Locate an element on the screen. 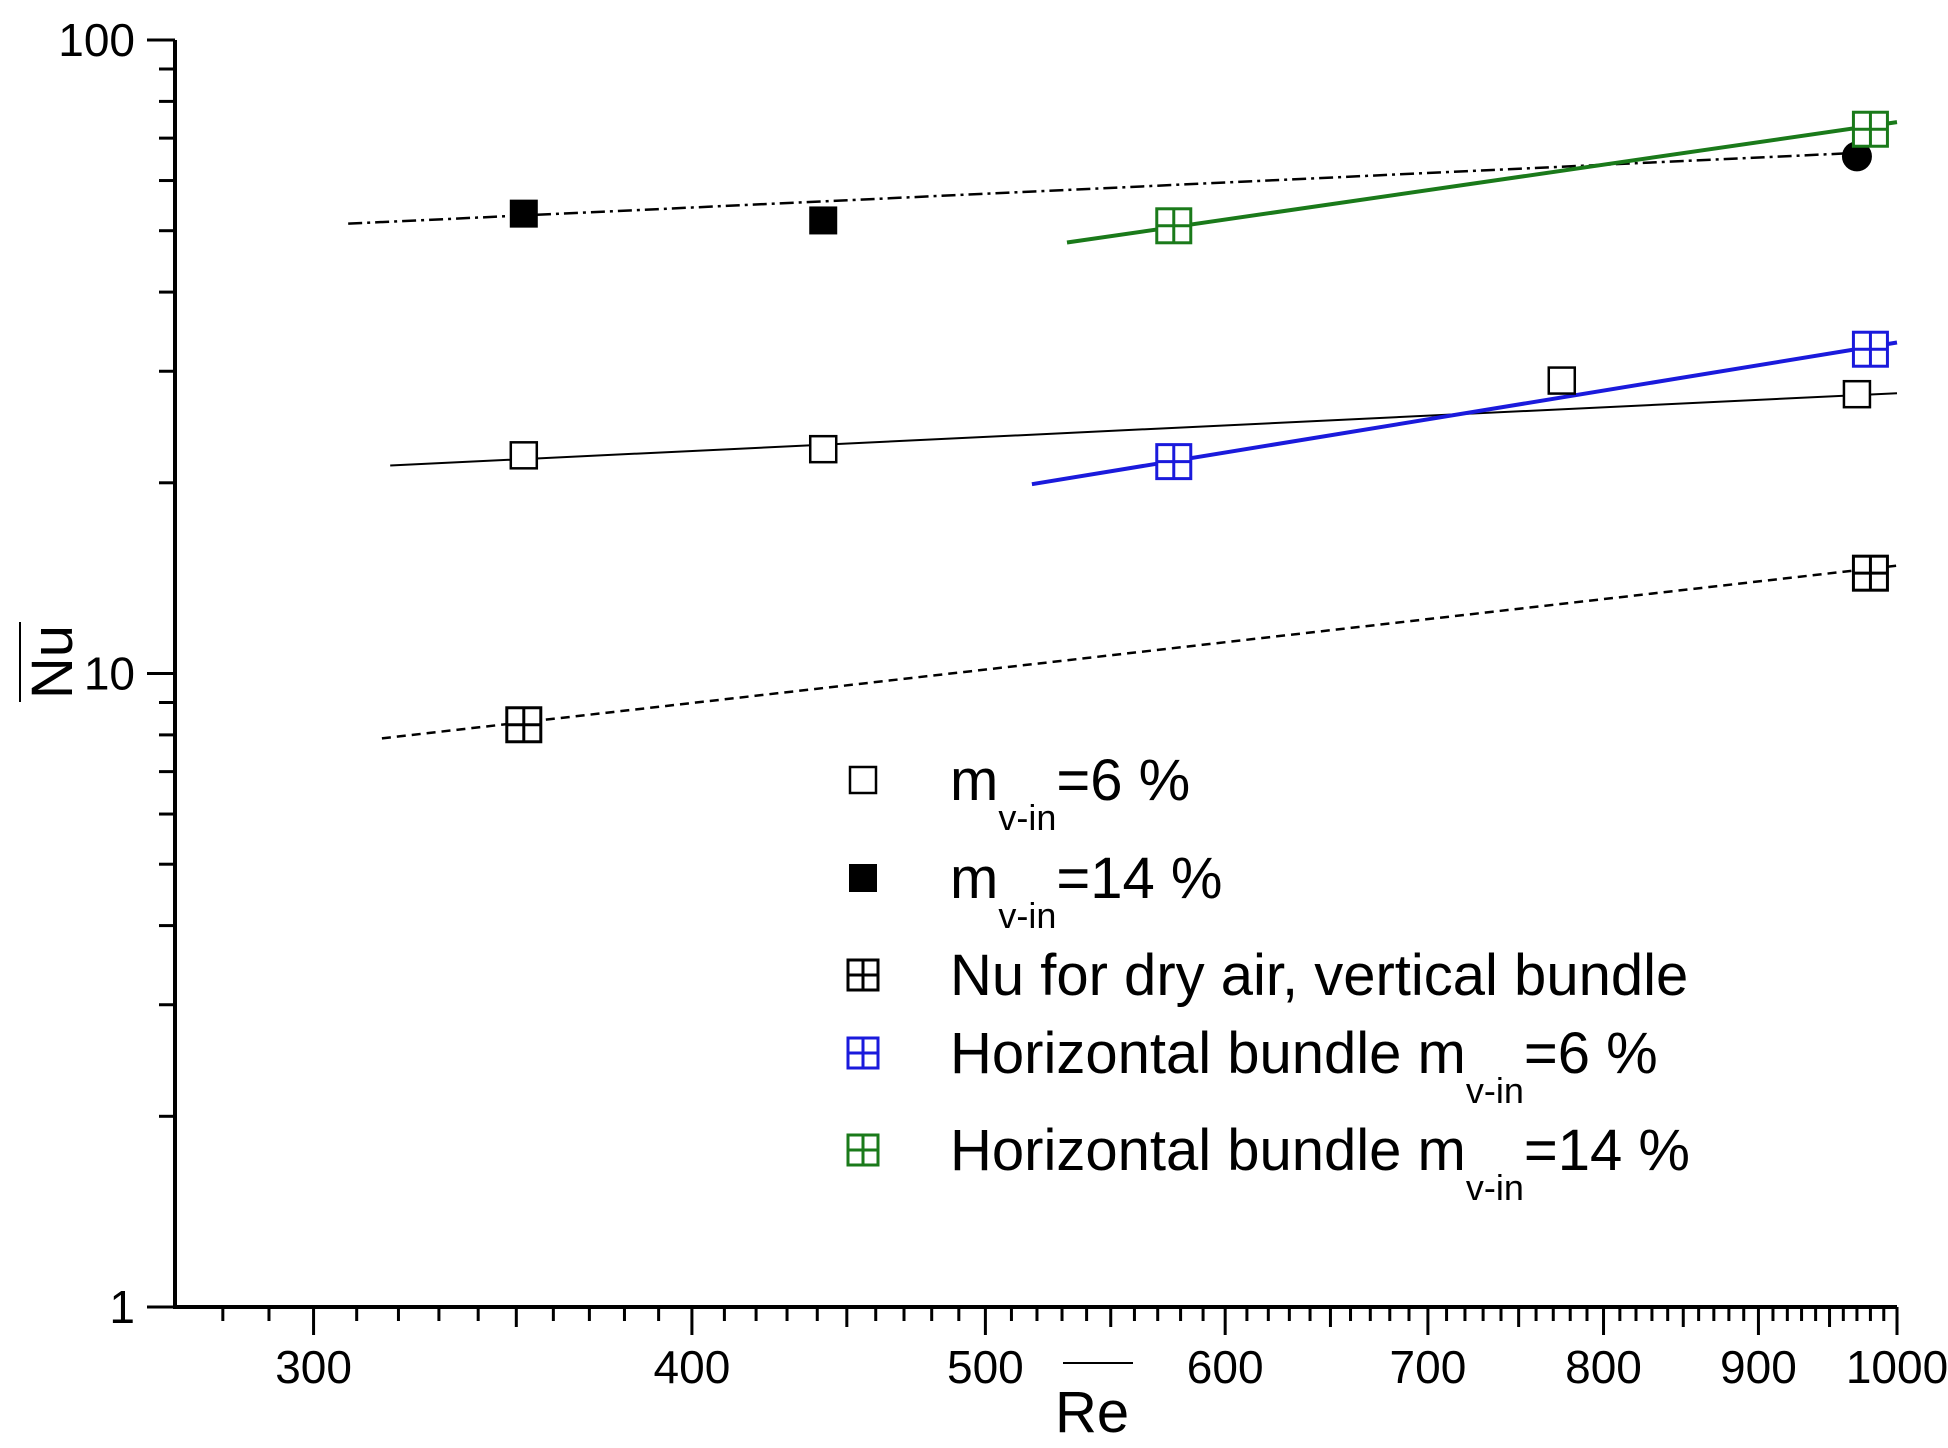 The image size is (1948, 1448). y-tick-label: 1 is located at coordinates (122, 1307).